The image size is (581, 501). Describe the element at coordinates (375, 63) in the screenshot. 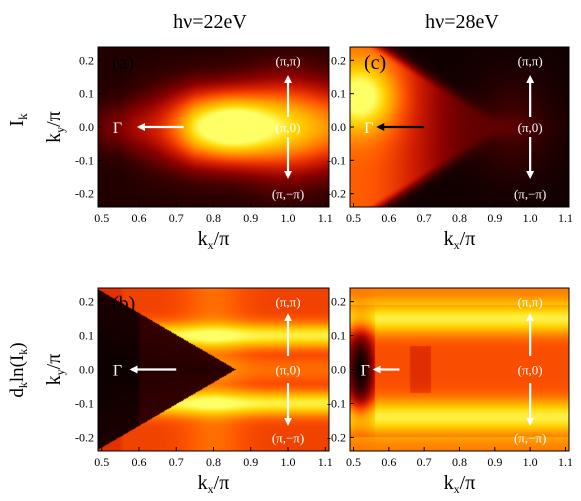

I see `panel-label: (c)` at that location.